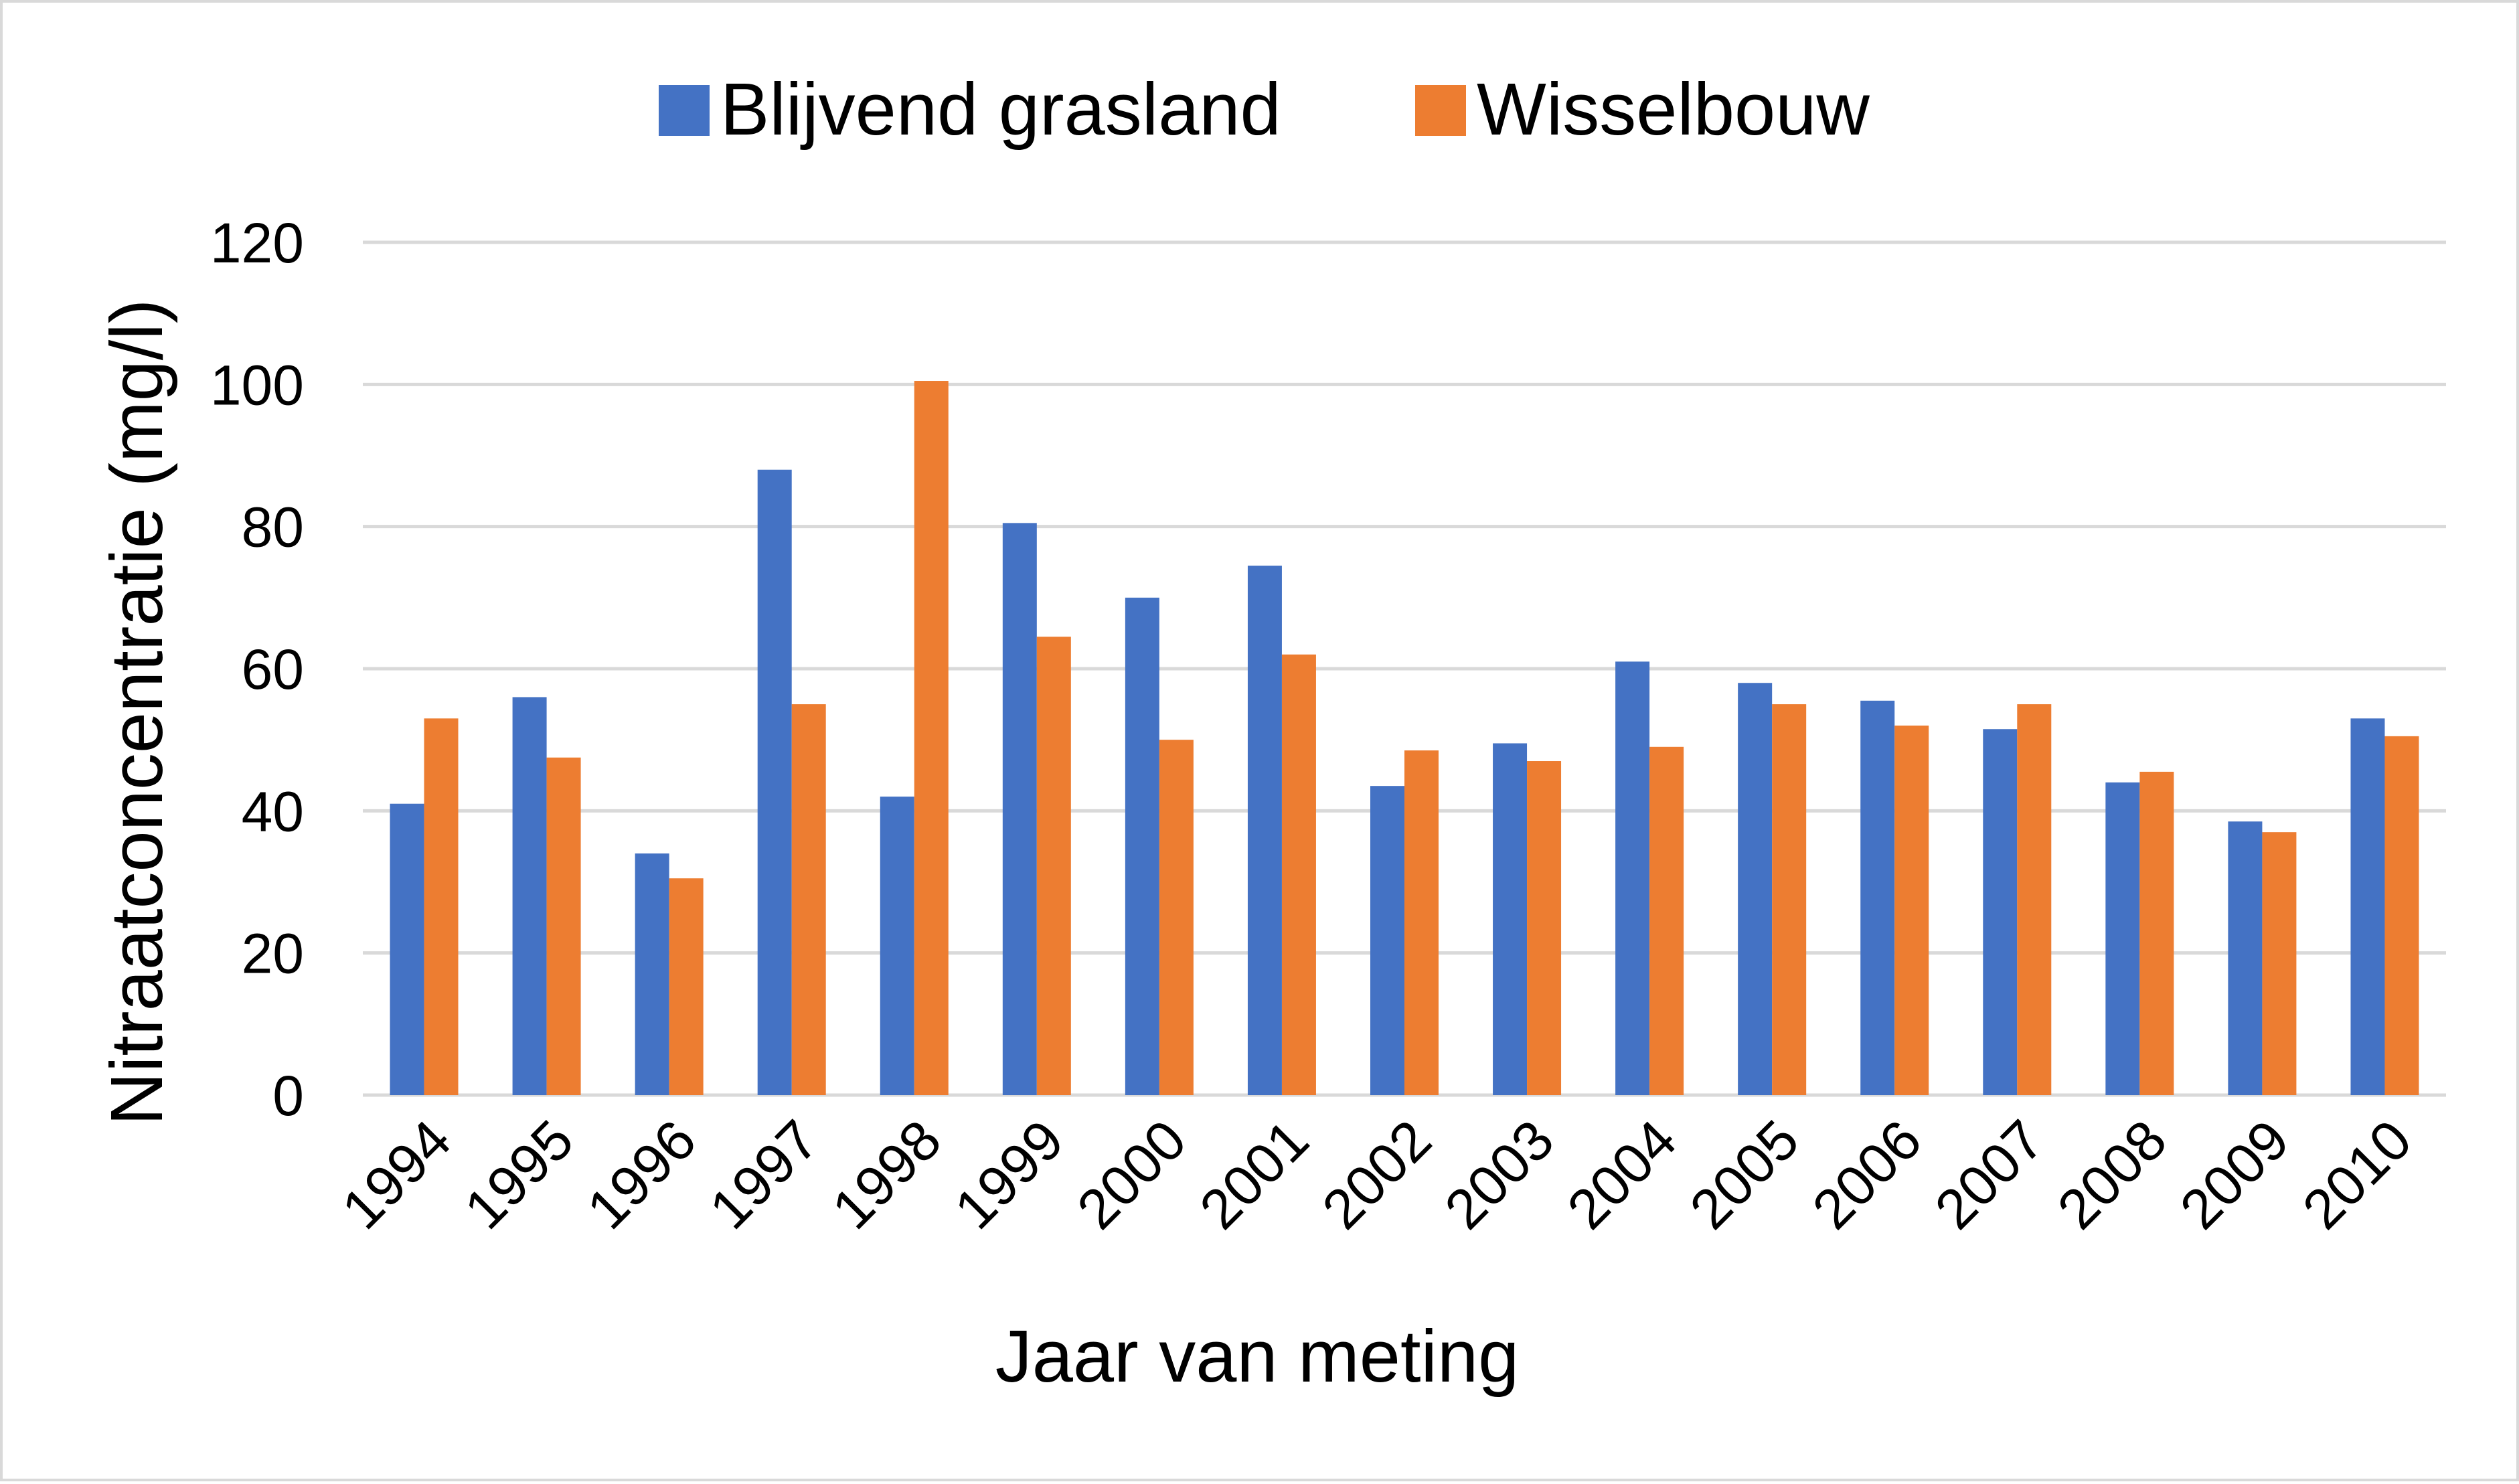  Describe the element at coordinates (2000, 912) in the screenshot. I see `bar-blijvend-grasland-2007` at that location.